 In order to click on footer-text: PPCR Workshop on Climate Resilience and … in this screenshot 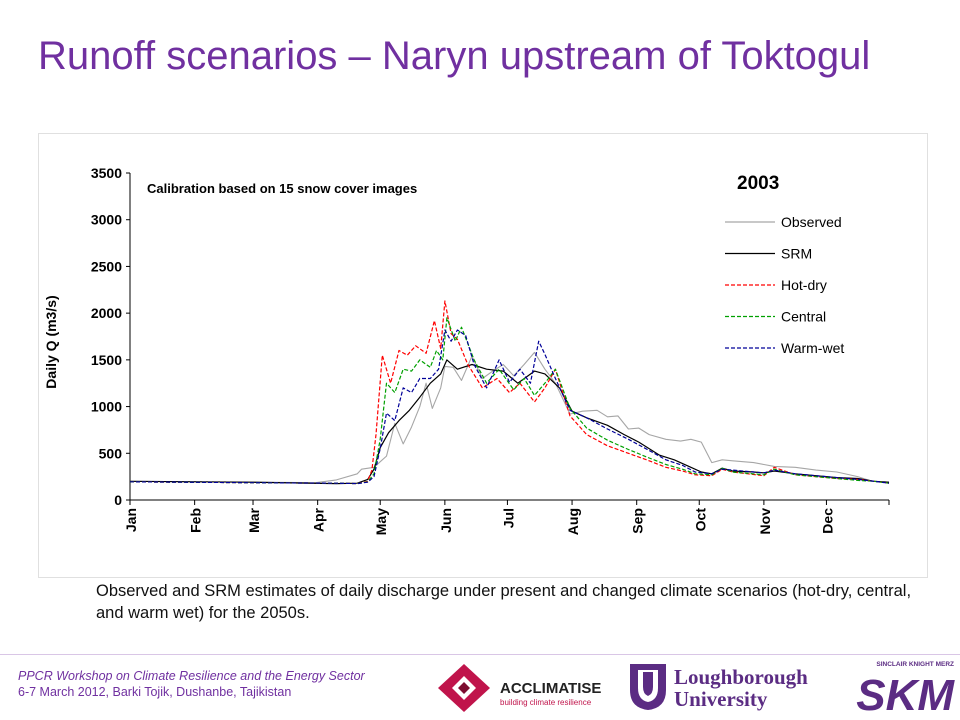, I will do `click(191, 684)`.